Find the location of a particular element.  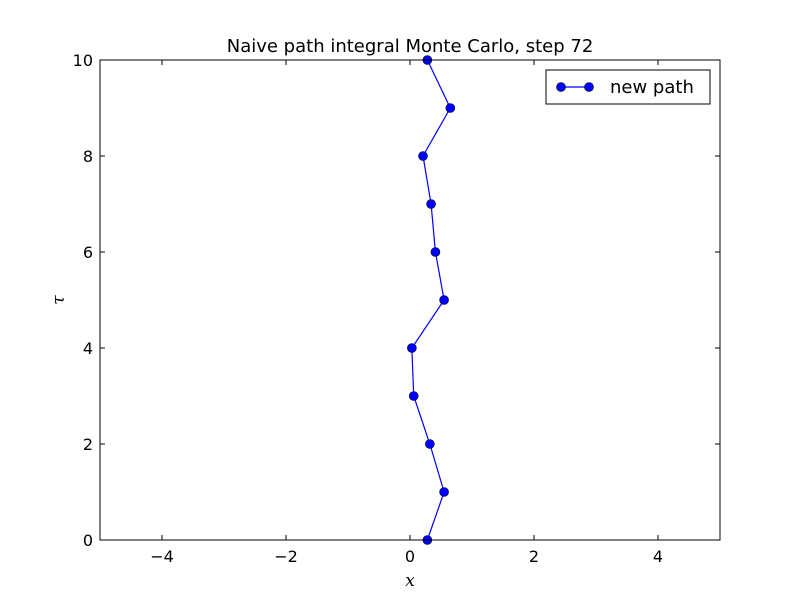

chart-title: Naive path integral Monte Carlo, step 72 is located at coordinates (410, 46).